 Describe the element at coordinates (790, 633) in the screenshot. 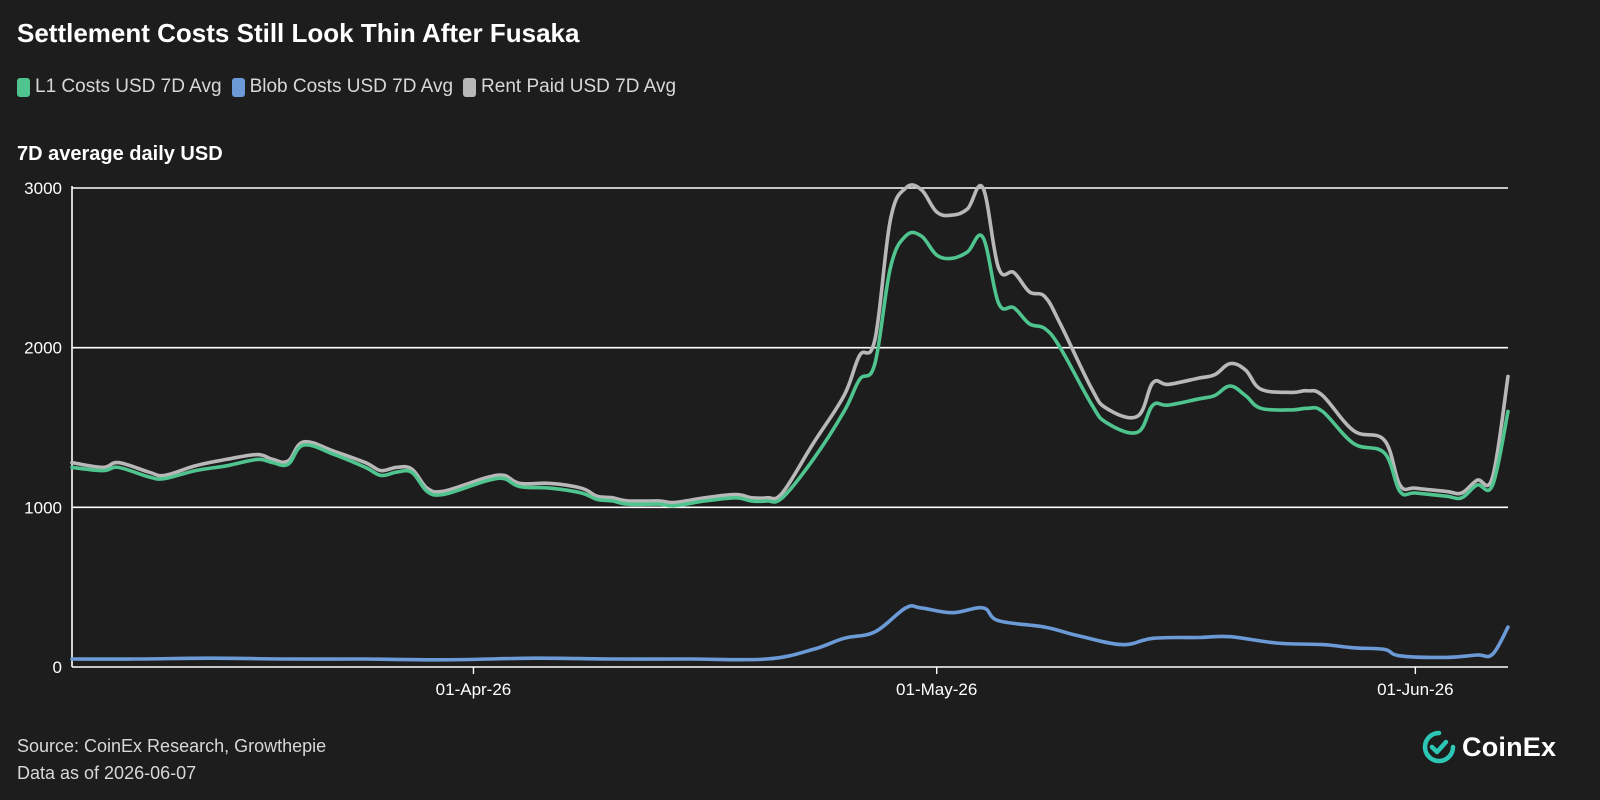

I see `series-line-blob-costs` at that location.